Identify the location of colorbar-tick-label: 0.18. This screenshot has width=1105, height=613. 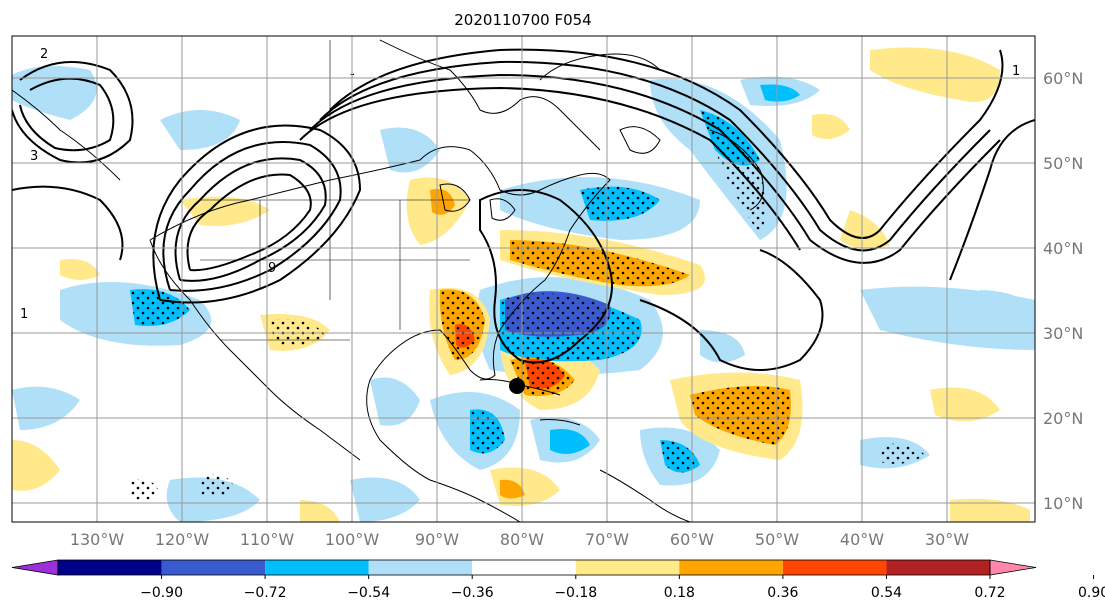
(679, 593).